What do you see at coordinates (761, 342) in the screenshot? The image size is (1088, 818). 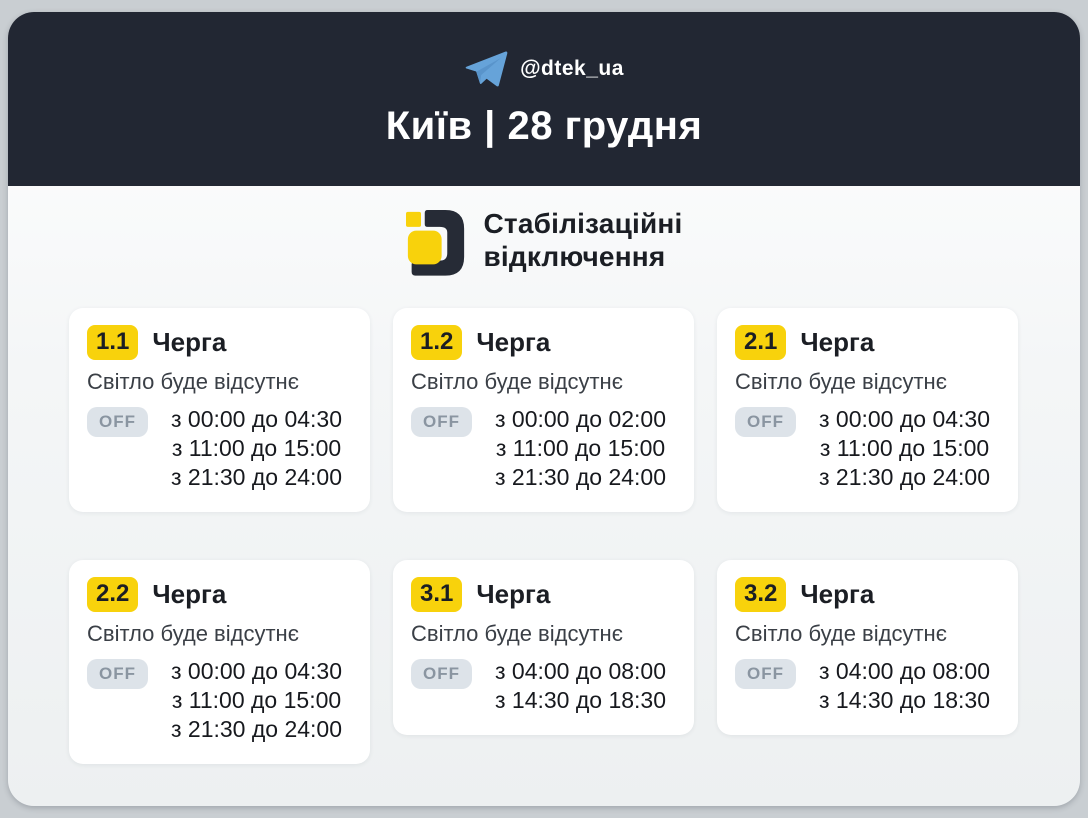 I see `queue-number-badge: 2.1` at bounding box center [761, 342].